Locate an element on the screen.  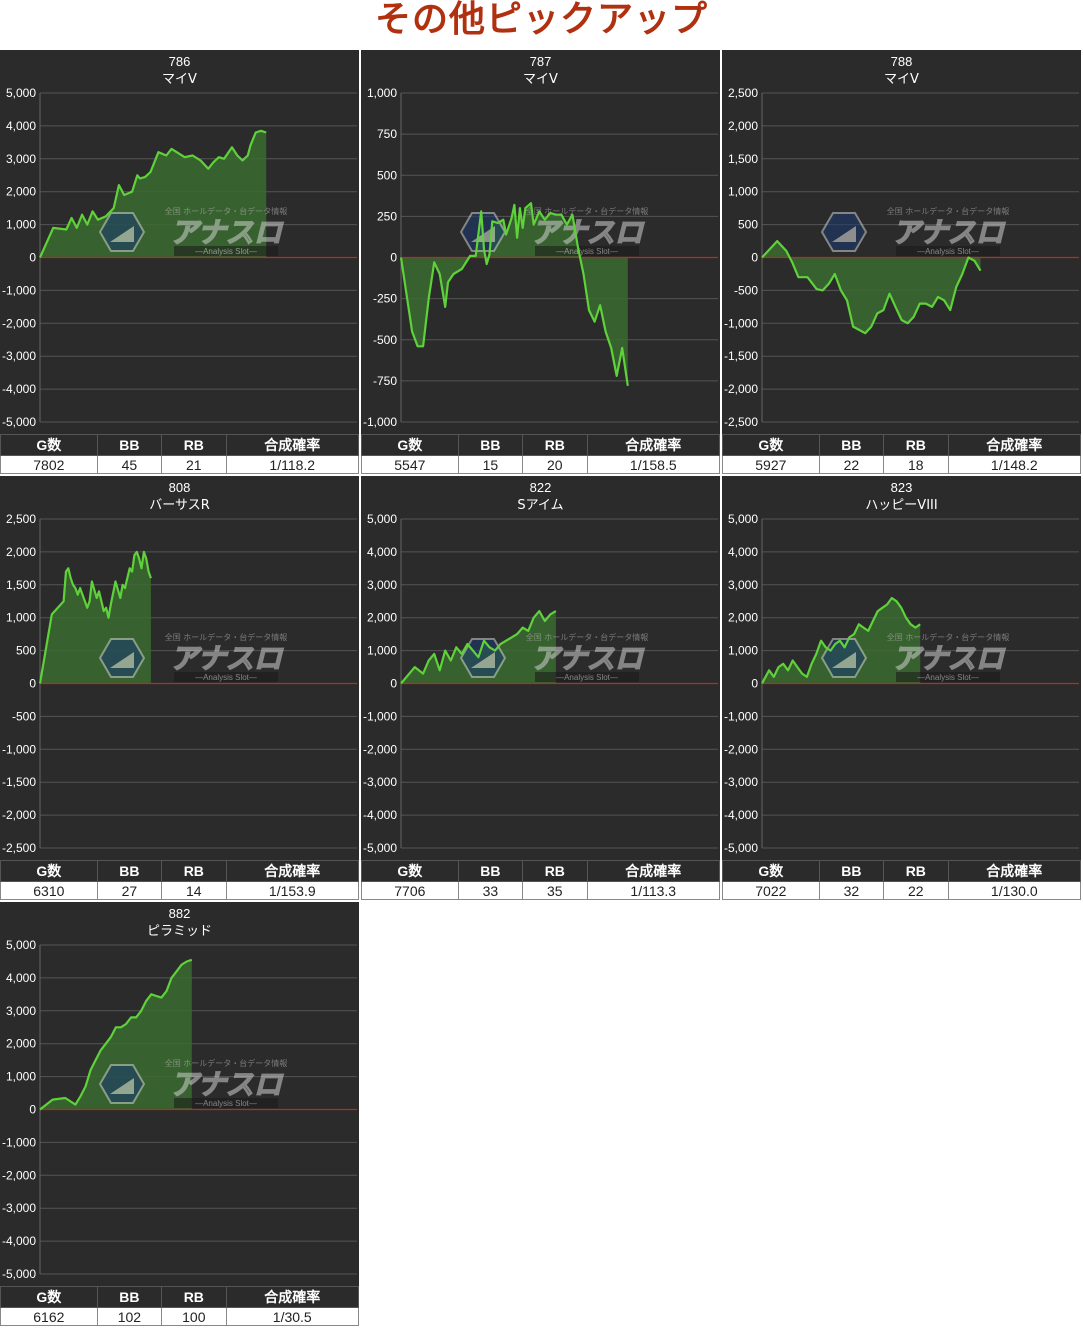
stats-value-games: 6310 is located at coordinates (49, 890).